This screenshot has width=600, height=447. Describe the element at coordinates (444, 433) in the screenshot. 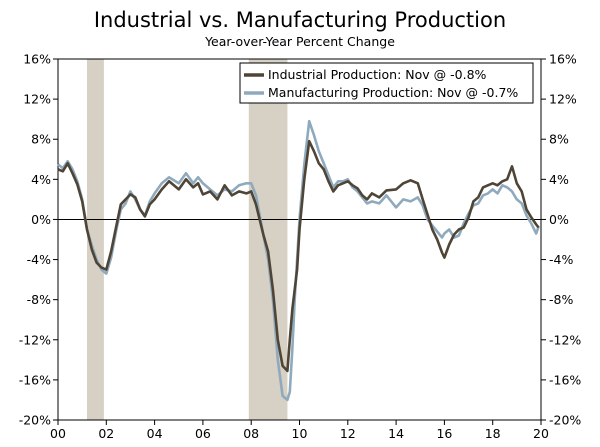

I see `x-tick-label: 16` at that location.